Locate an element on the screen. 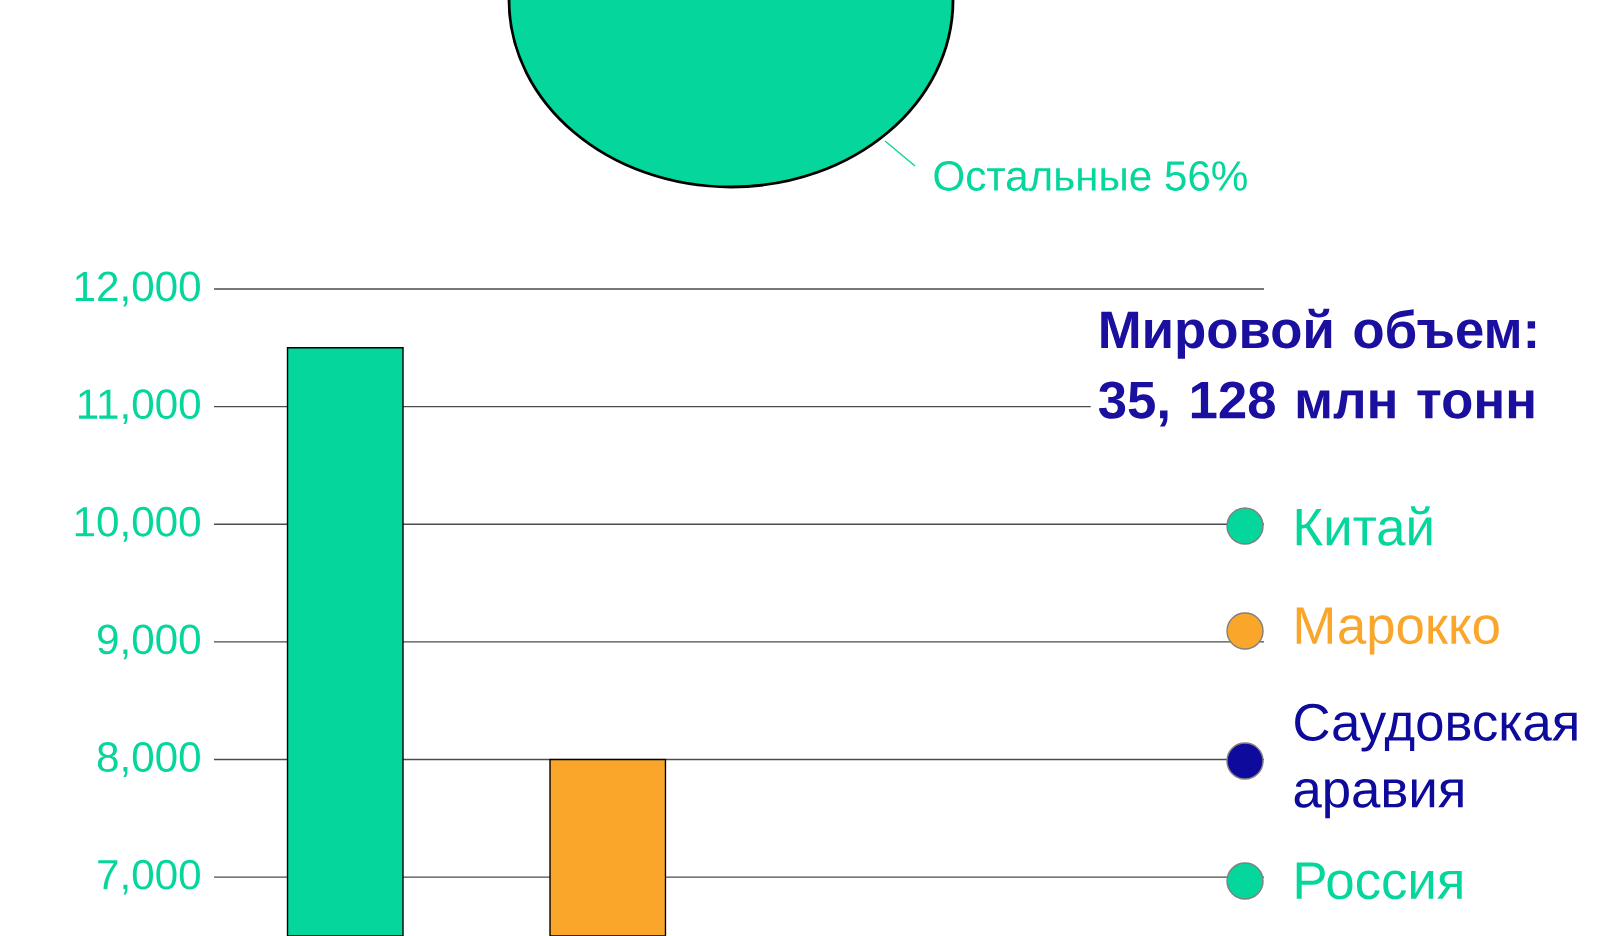 The image size is (1600, 936). legend-label: Марокко is located at coordinates (1397, 631).